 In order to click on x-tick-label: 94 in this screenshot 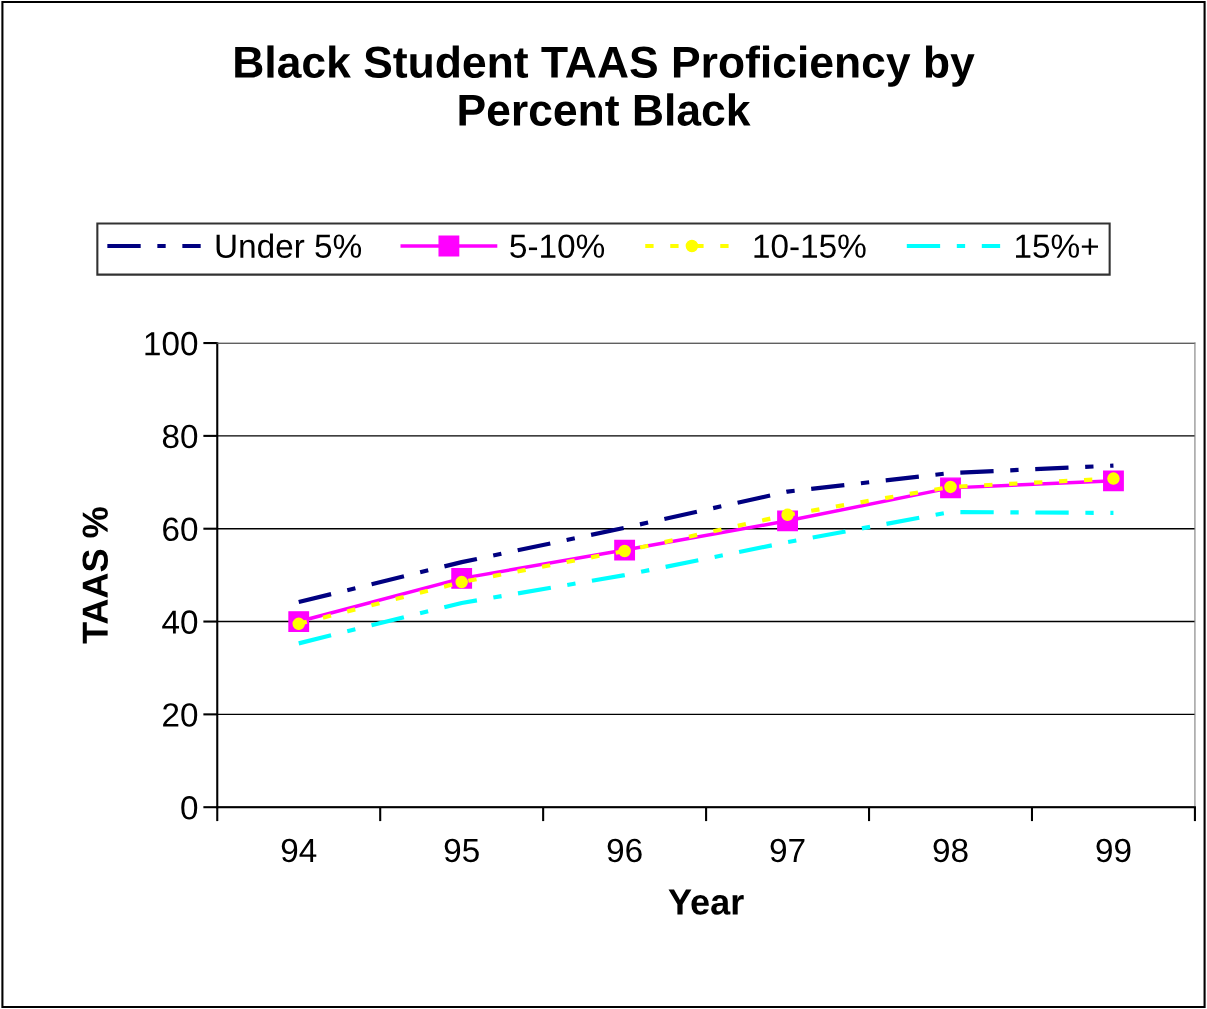, I will do `click(299, 850)`.